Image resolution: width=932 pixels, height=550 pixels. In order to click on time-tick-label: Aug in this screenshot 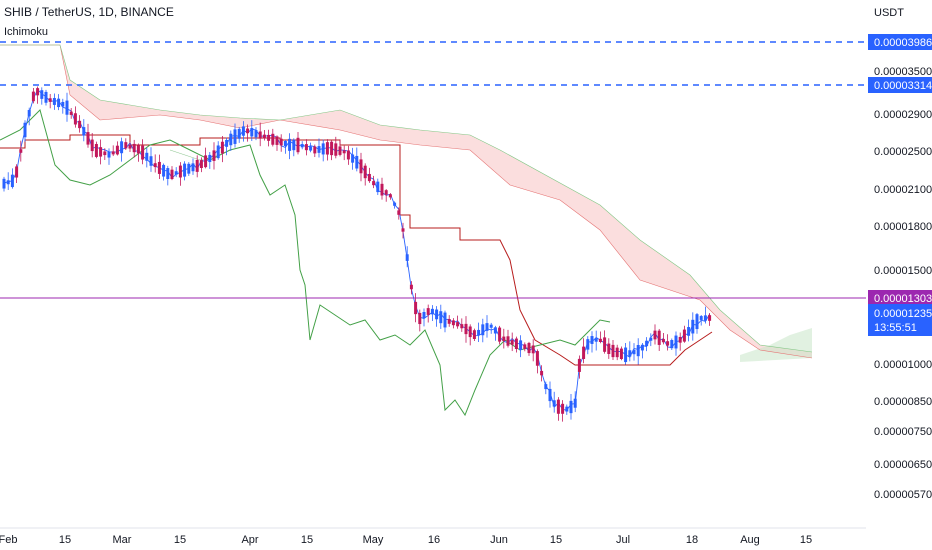, I will do `click(750, 540)`.